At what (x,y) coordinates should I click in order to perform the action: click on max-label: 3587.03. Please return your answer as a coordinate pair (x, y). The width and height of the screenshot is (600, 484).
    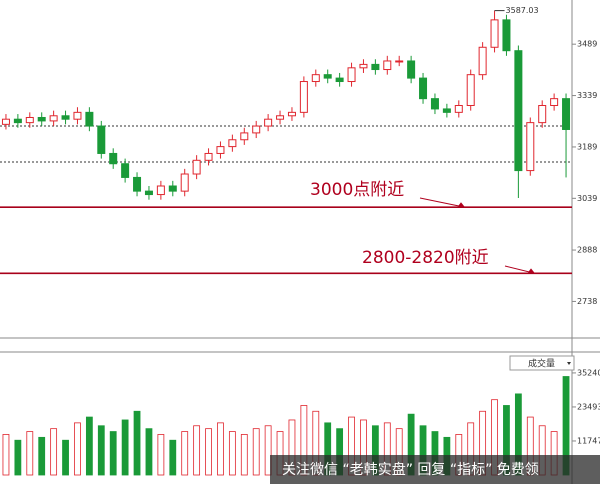
    Looking at the image, I should click on (522, 10).